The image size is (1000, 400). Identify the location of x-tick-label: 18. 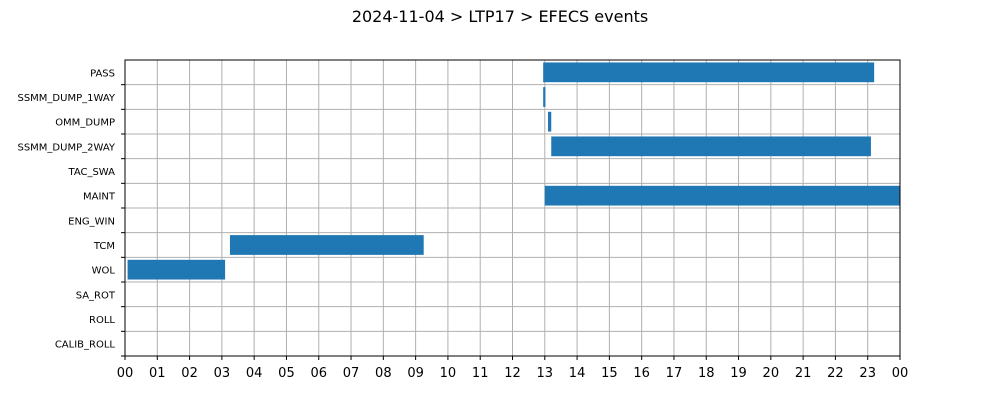
(706, 373).